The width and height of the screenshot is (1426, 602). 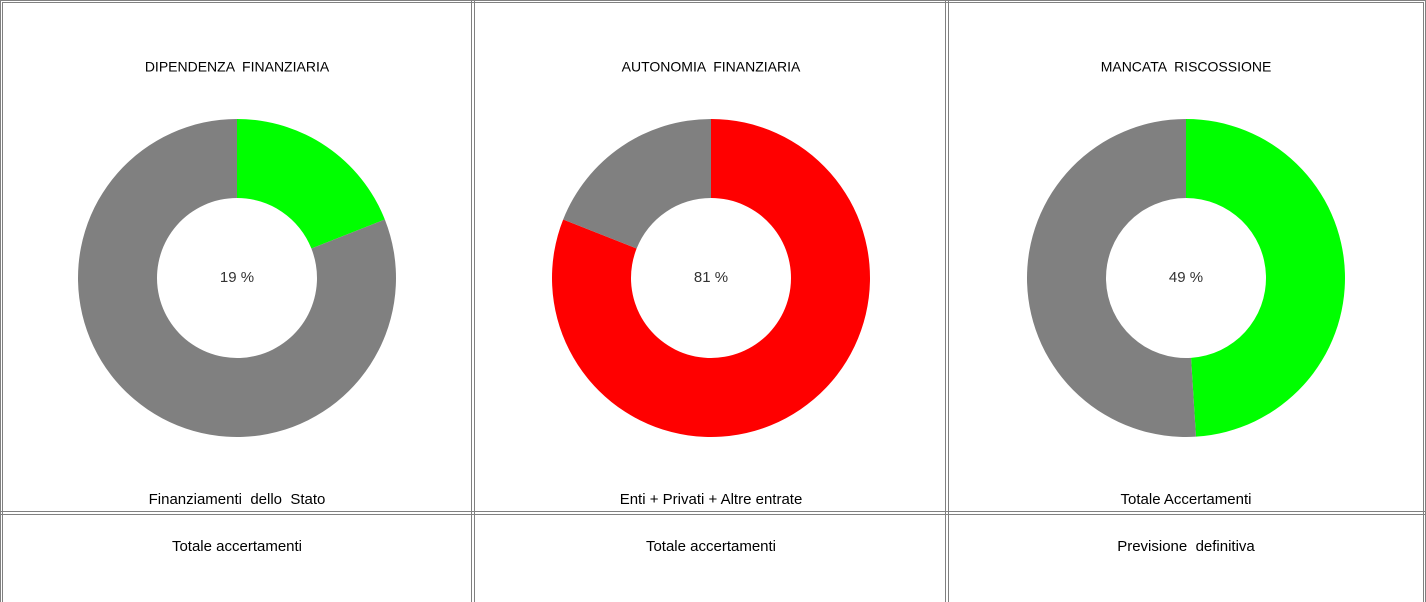 What do you see at coordinates (1186, 499) in the screenshot?
I see `cell-text: Totale Accertamenti` at bounding box center [1186, 499].